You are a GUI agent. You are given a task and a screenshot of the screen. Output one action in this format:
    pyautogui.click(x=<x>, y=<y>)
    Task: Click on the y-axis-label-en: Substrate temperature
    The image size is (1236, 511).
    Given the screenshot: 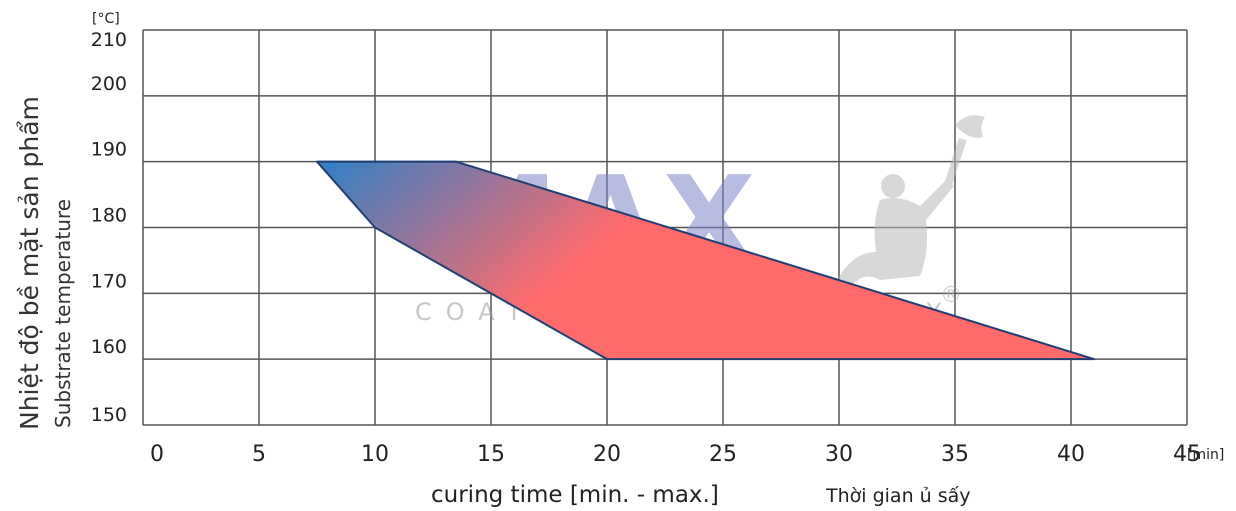 What is the action you would take?
    pyautogui.click(x=63, y=313)
    